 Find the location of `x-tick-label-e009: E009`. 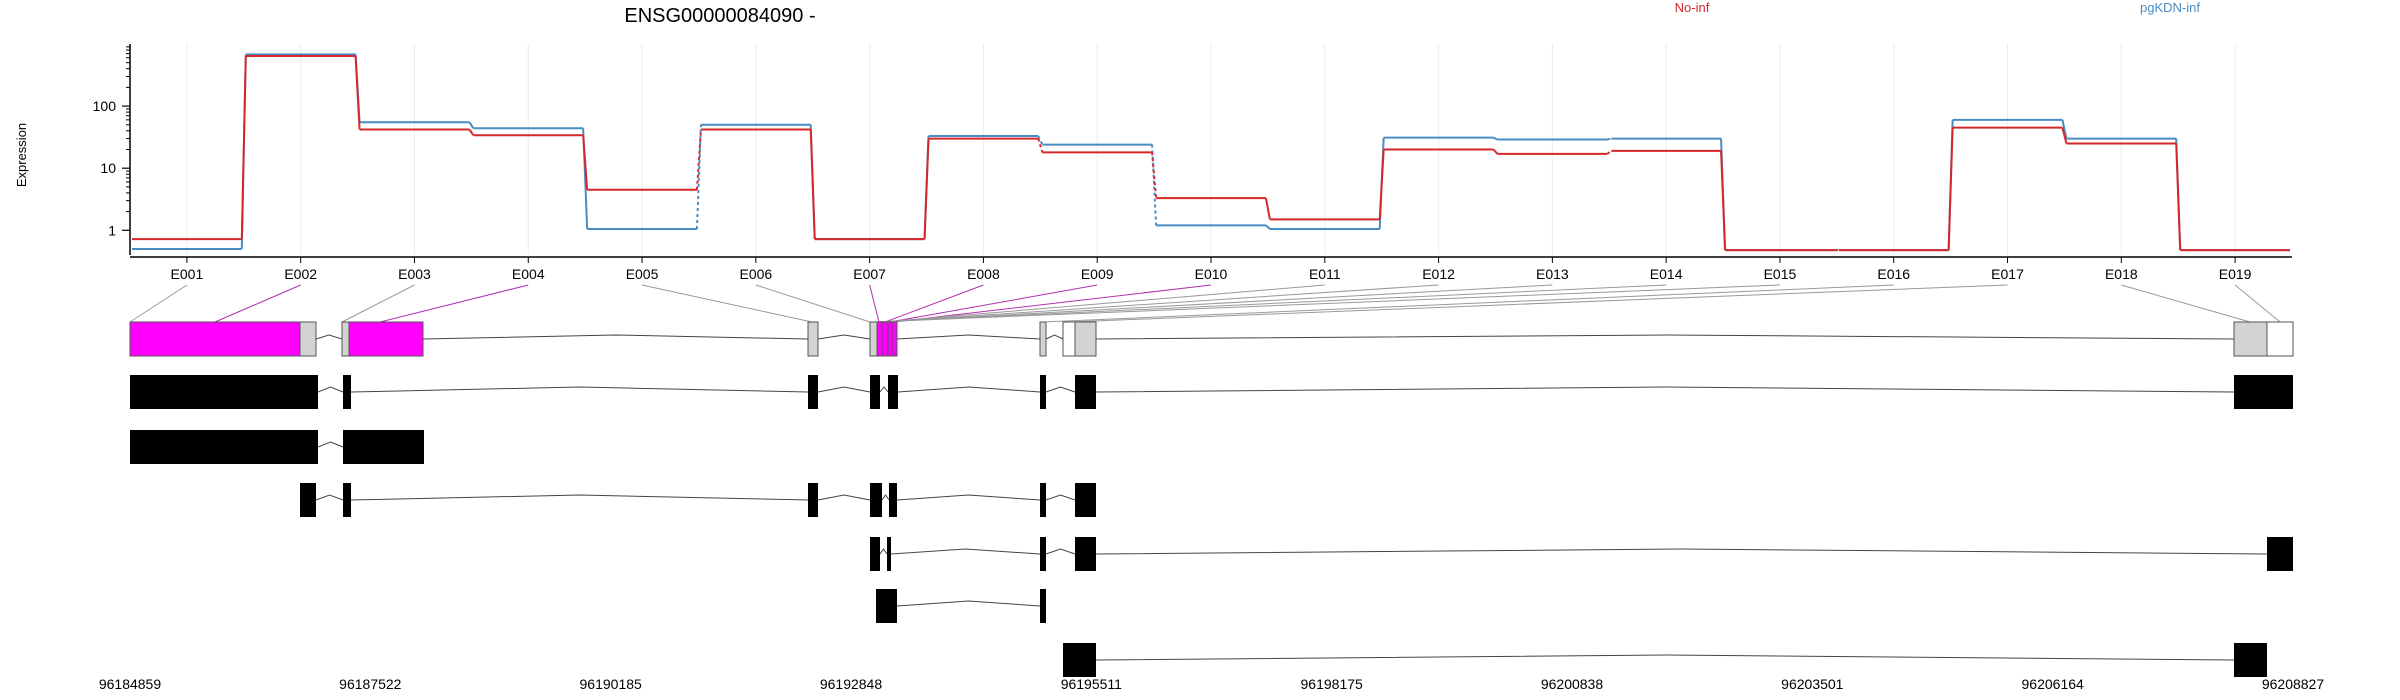

x-tick-label-e009: E009 is located at coordinates (1097, 274).